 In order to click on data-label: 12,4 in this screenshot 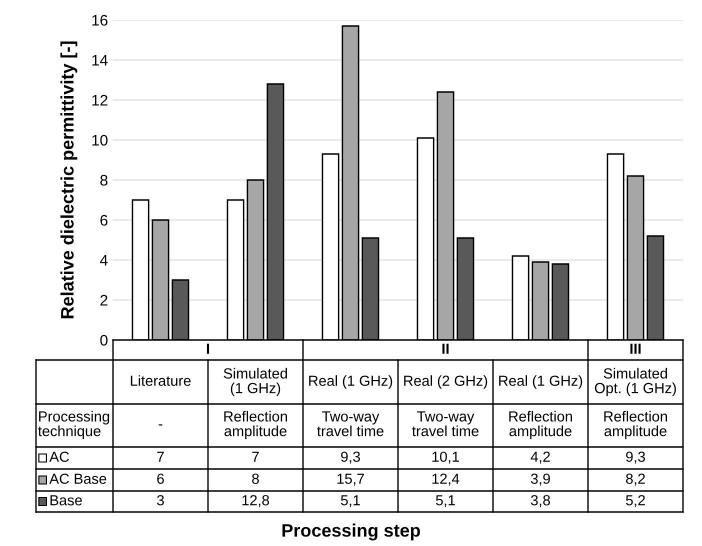, I will do `click(446, 480)`.